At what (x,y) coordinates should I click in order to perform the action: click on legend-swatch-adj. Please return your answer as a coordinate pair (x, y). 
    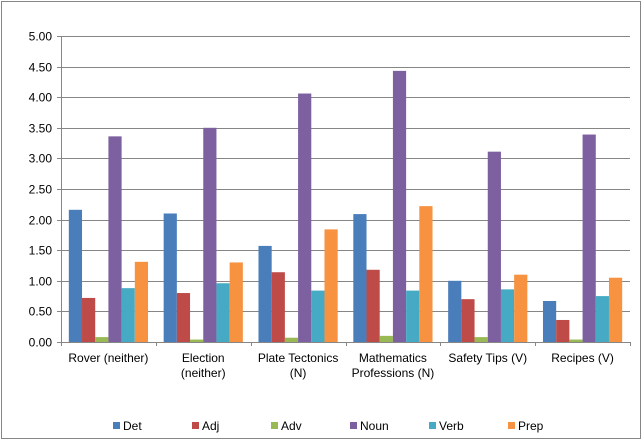
    Looking at the image, I should click on (195, 425).